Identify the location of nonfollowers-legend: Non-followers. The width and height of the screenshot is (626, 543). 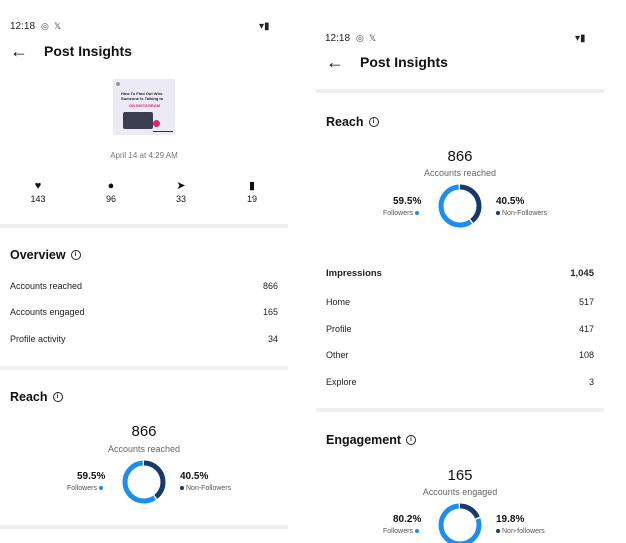
(519, 531).